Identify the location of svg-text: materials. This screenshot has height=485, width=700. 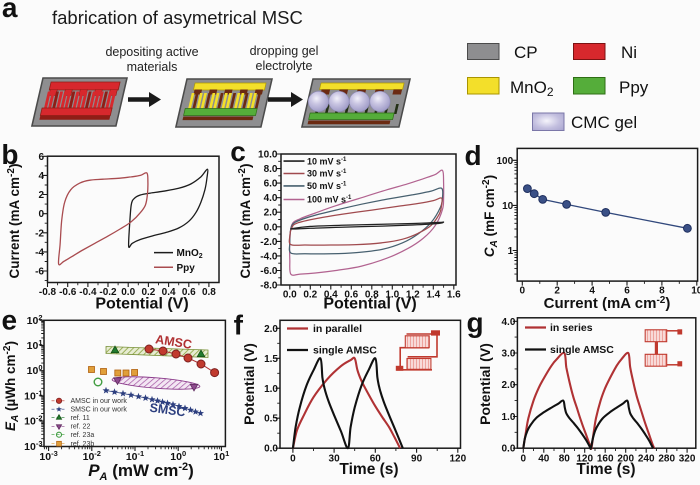
(152, 67).